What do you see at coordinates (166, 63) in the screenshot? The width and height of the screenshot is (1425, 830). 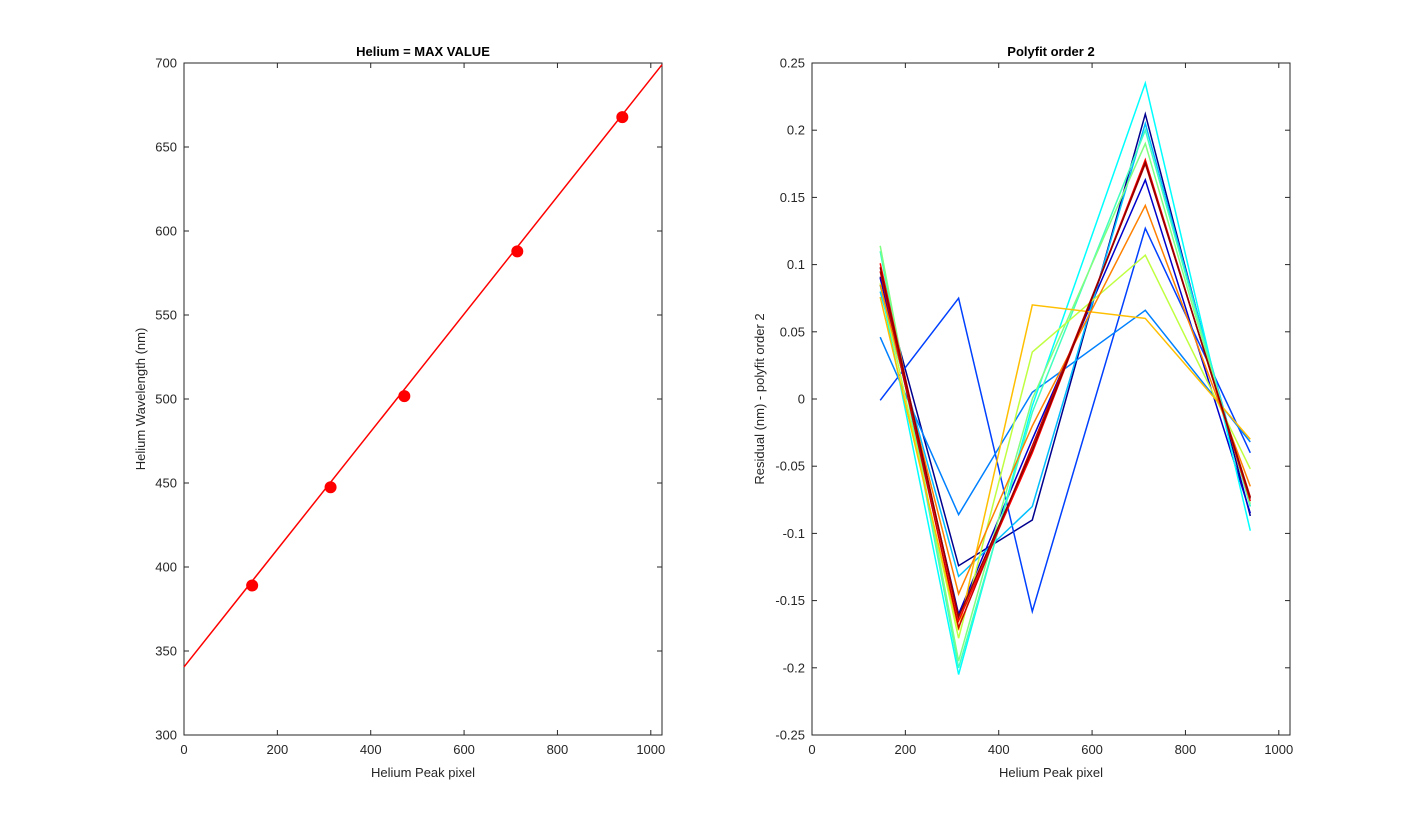 I see `calibration-plot-y-tick-label: 700` at bounding box center [166, 63].